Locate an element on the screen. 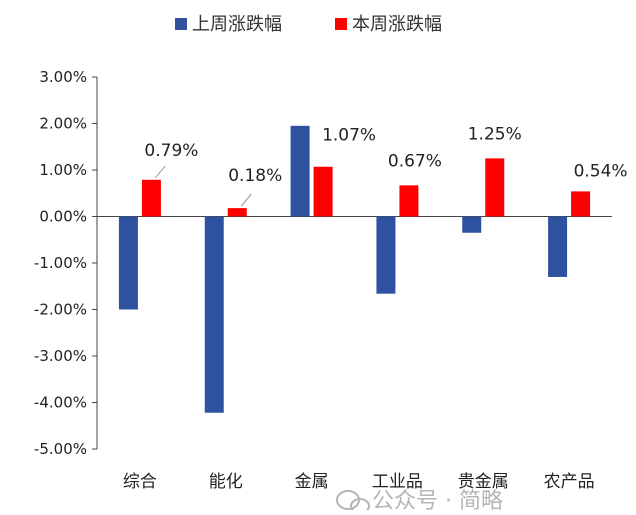 The height and width of the screenshot is (515, 636). y-tick-label: -2.00% is located at coordinates (60, 310).